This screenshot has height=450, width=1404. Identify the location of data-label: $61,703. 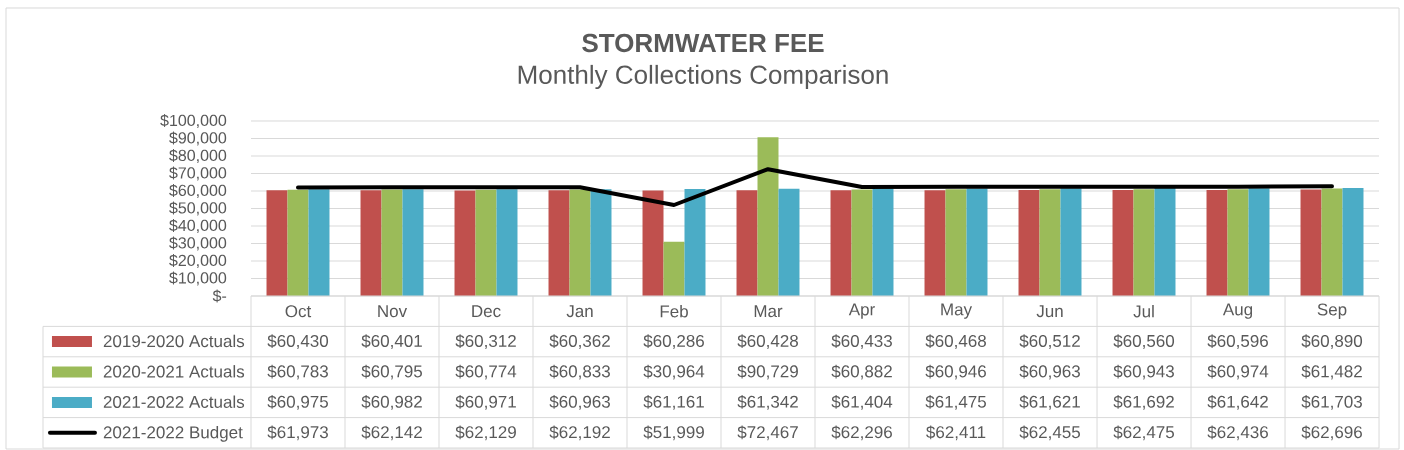
(1331, 402).